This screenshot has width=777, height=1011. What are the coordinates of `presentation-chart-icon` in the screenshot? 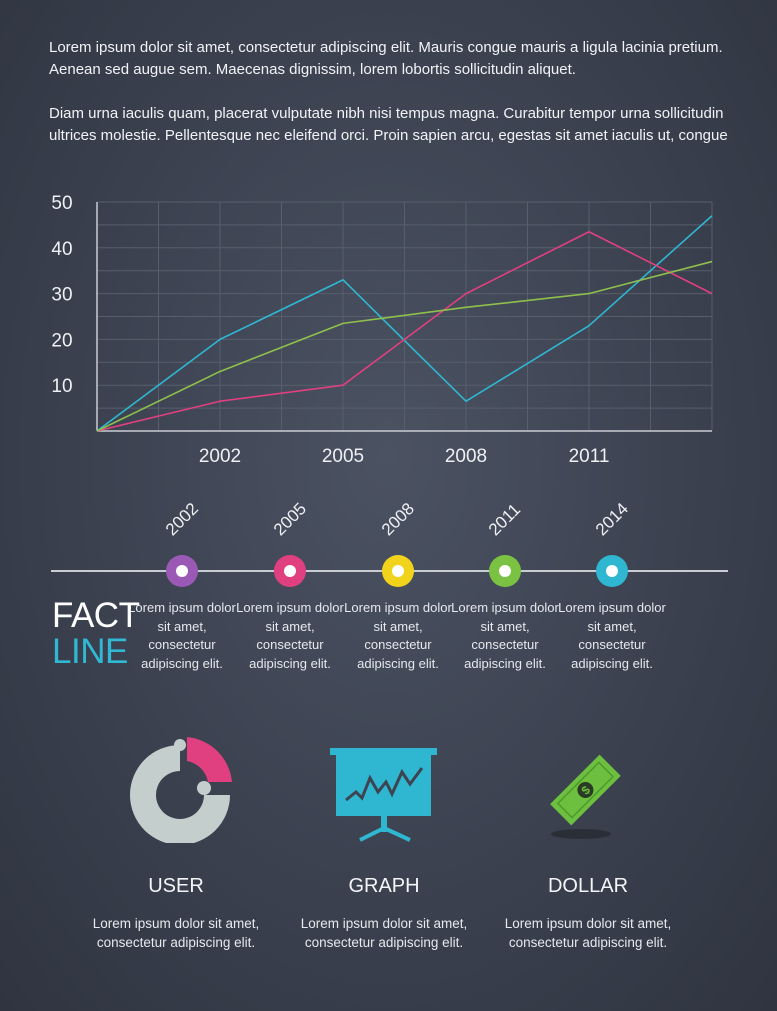 It's located at (385, 798).